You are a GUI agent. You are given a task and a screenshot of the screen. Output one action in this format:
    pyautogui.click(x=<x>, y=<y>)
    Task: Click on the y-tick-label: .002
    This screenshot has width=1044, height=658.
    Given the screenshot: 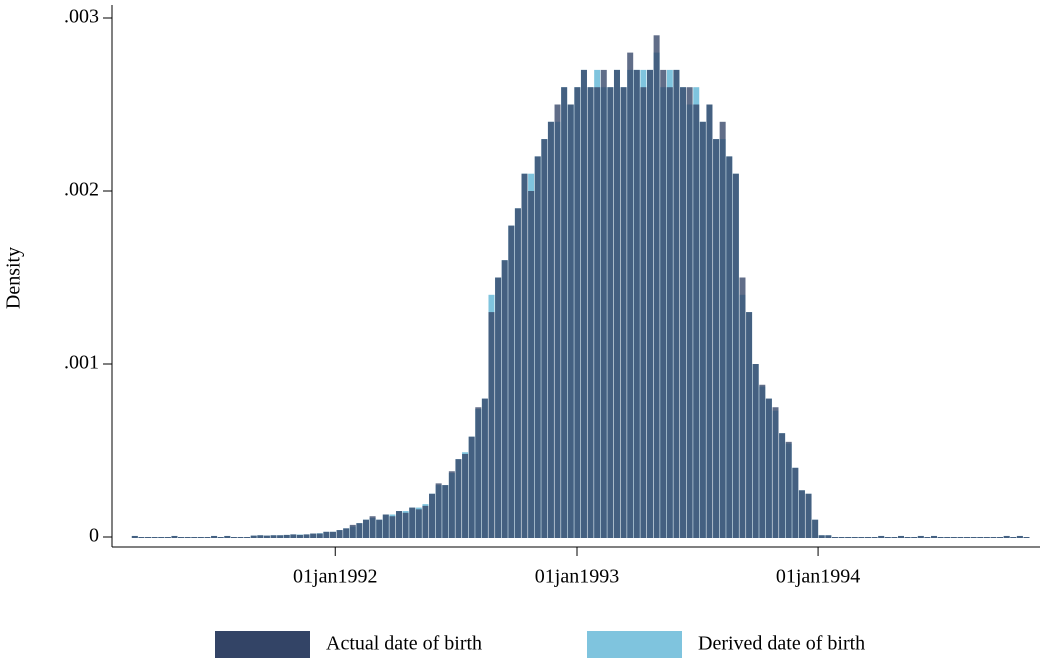 What is the action you would take?
    pyautogui.click(x=81, y=190)
    